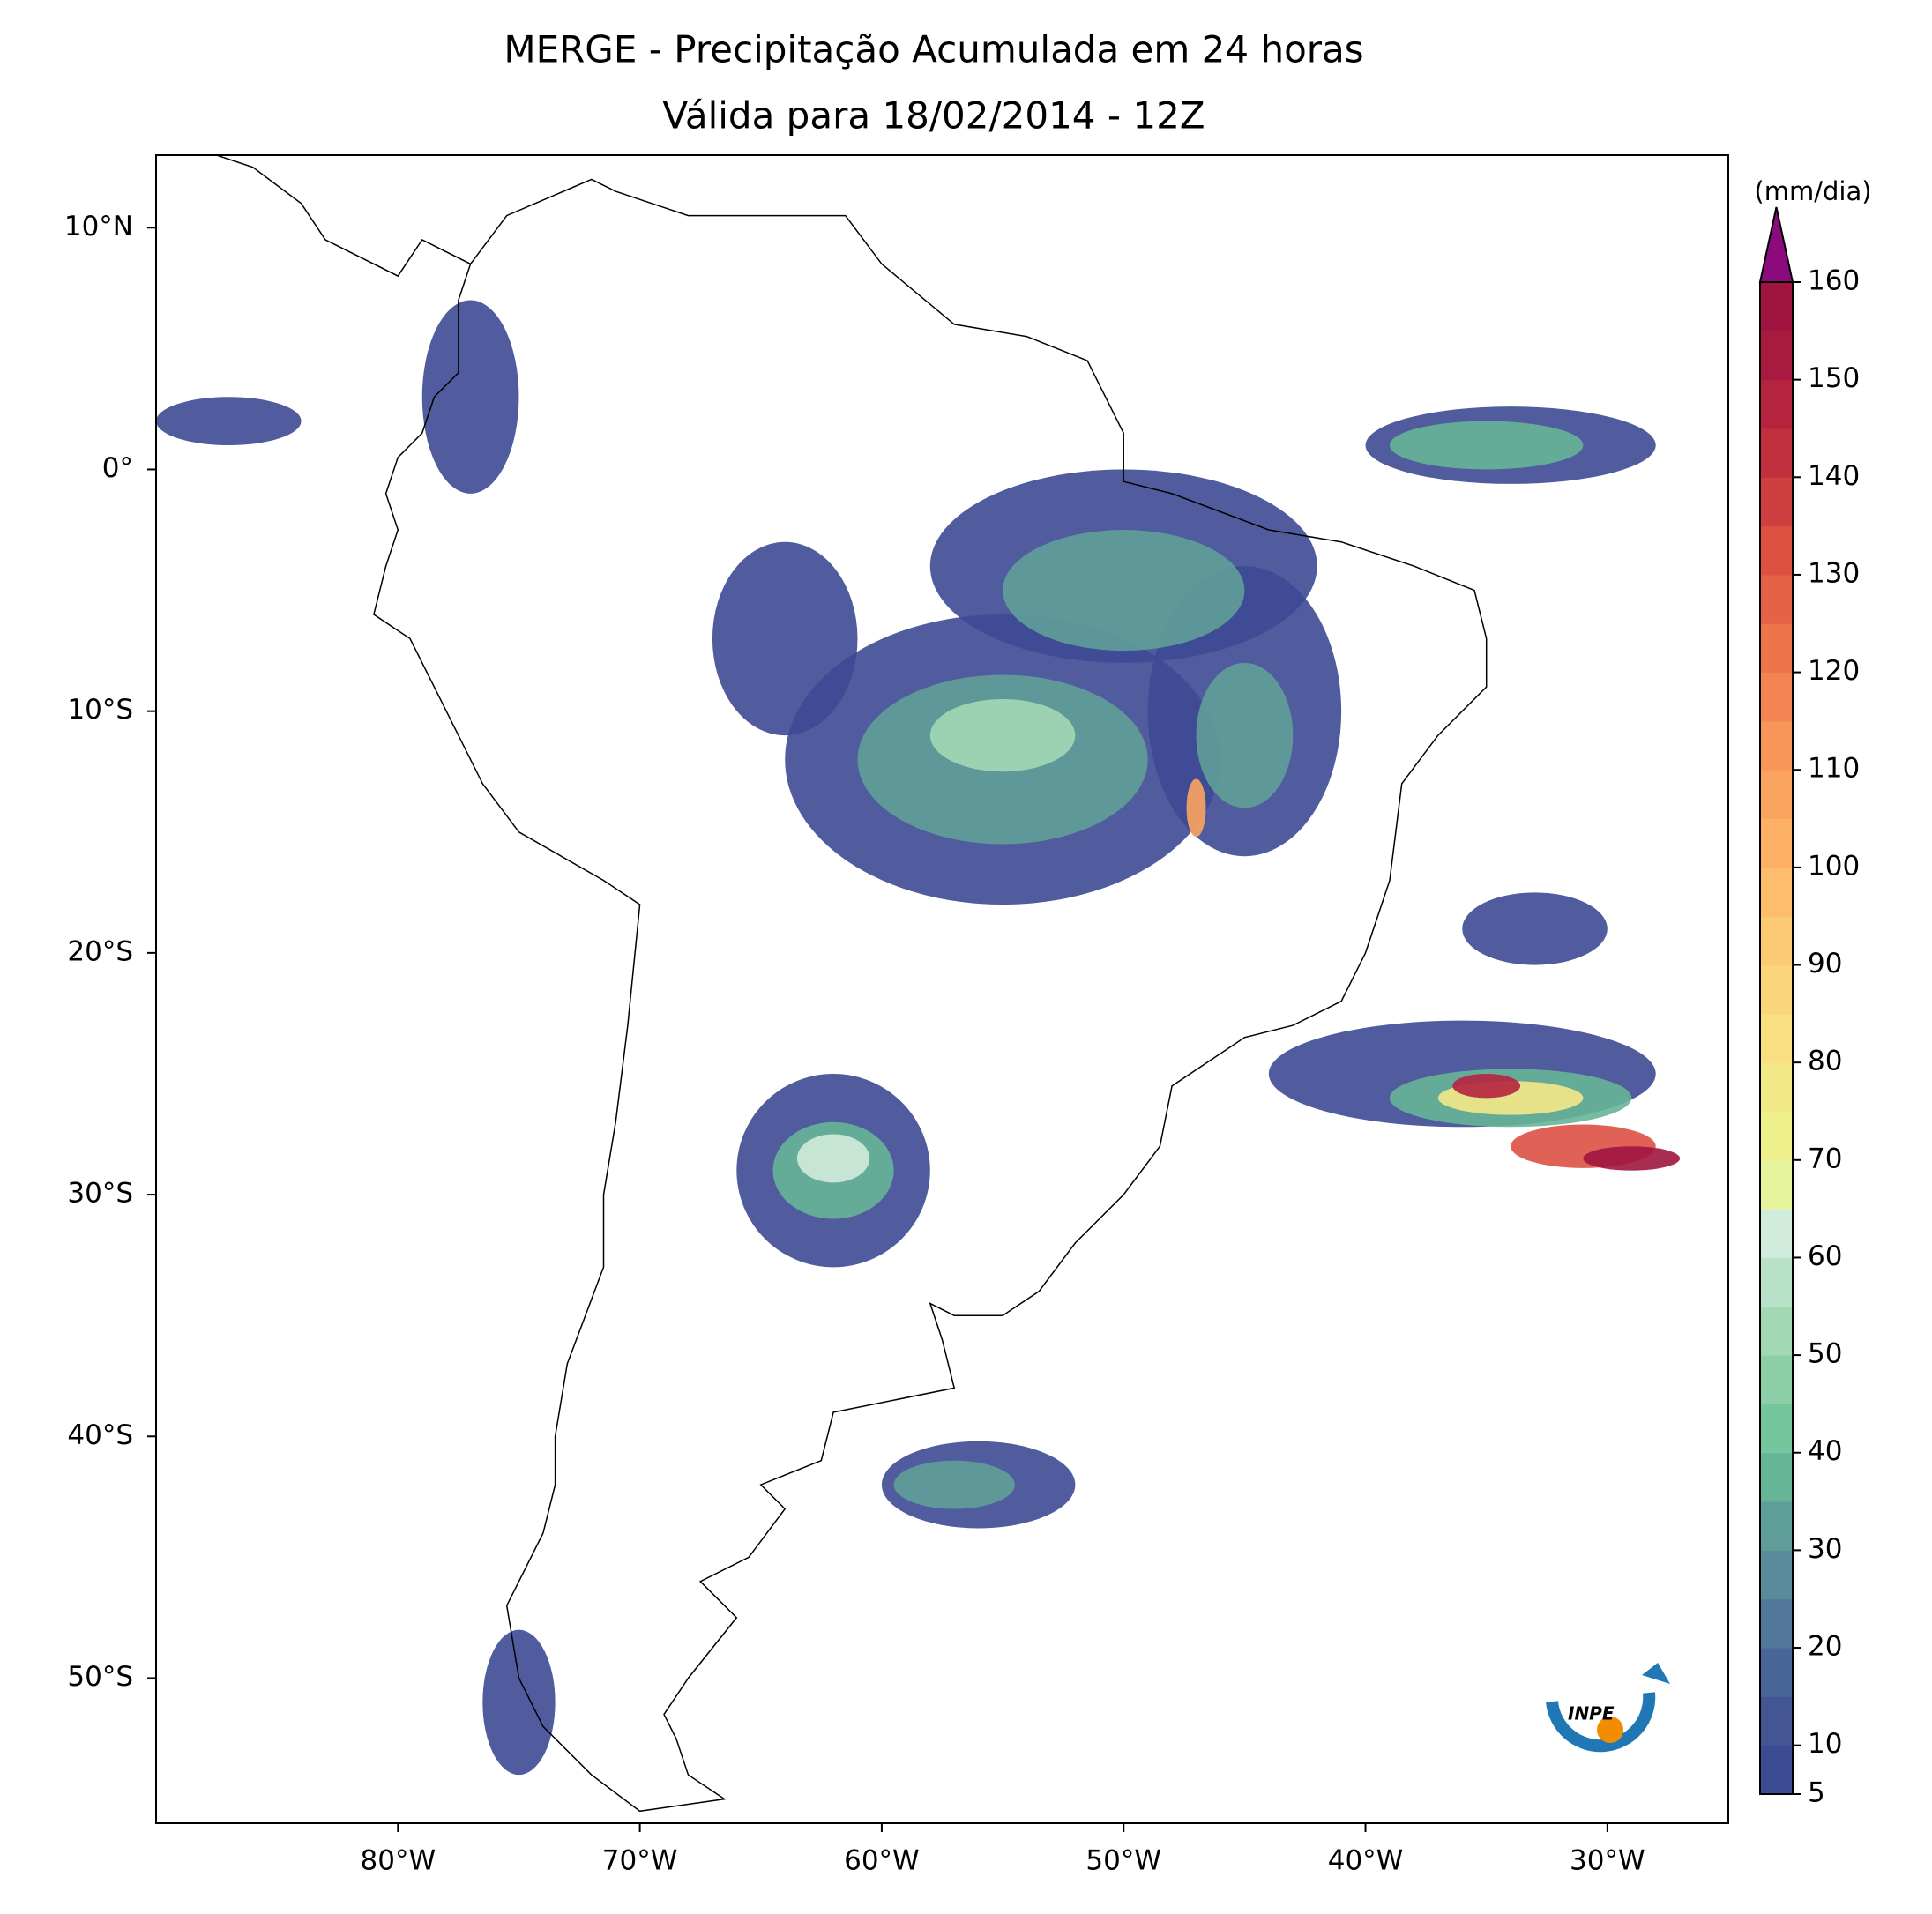 The height and width of the screenshot is (1914, 1932). Describe the element at coordinates (1123, 1861) in the screenshot. I see `x-tick-label: 50°W` at that location.